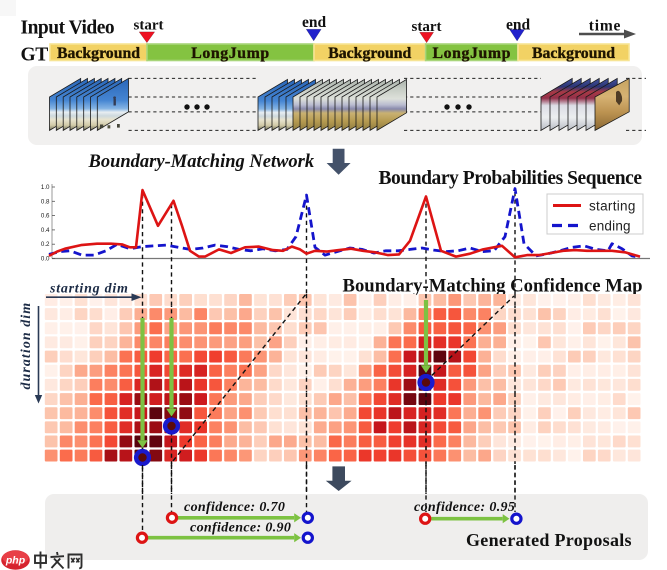 This screenshot has width=667, height=570. What do you see at coordinates (201, 162) in the screenshot?
I see `svg-text: Boundary-Matching Network` at bounding box center [201, 162].